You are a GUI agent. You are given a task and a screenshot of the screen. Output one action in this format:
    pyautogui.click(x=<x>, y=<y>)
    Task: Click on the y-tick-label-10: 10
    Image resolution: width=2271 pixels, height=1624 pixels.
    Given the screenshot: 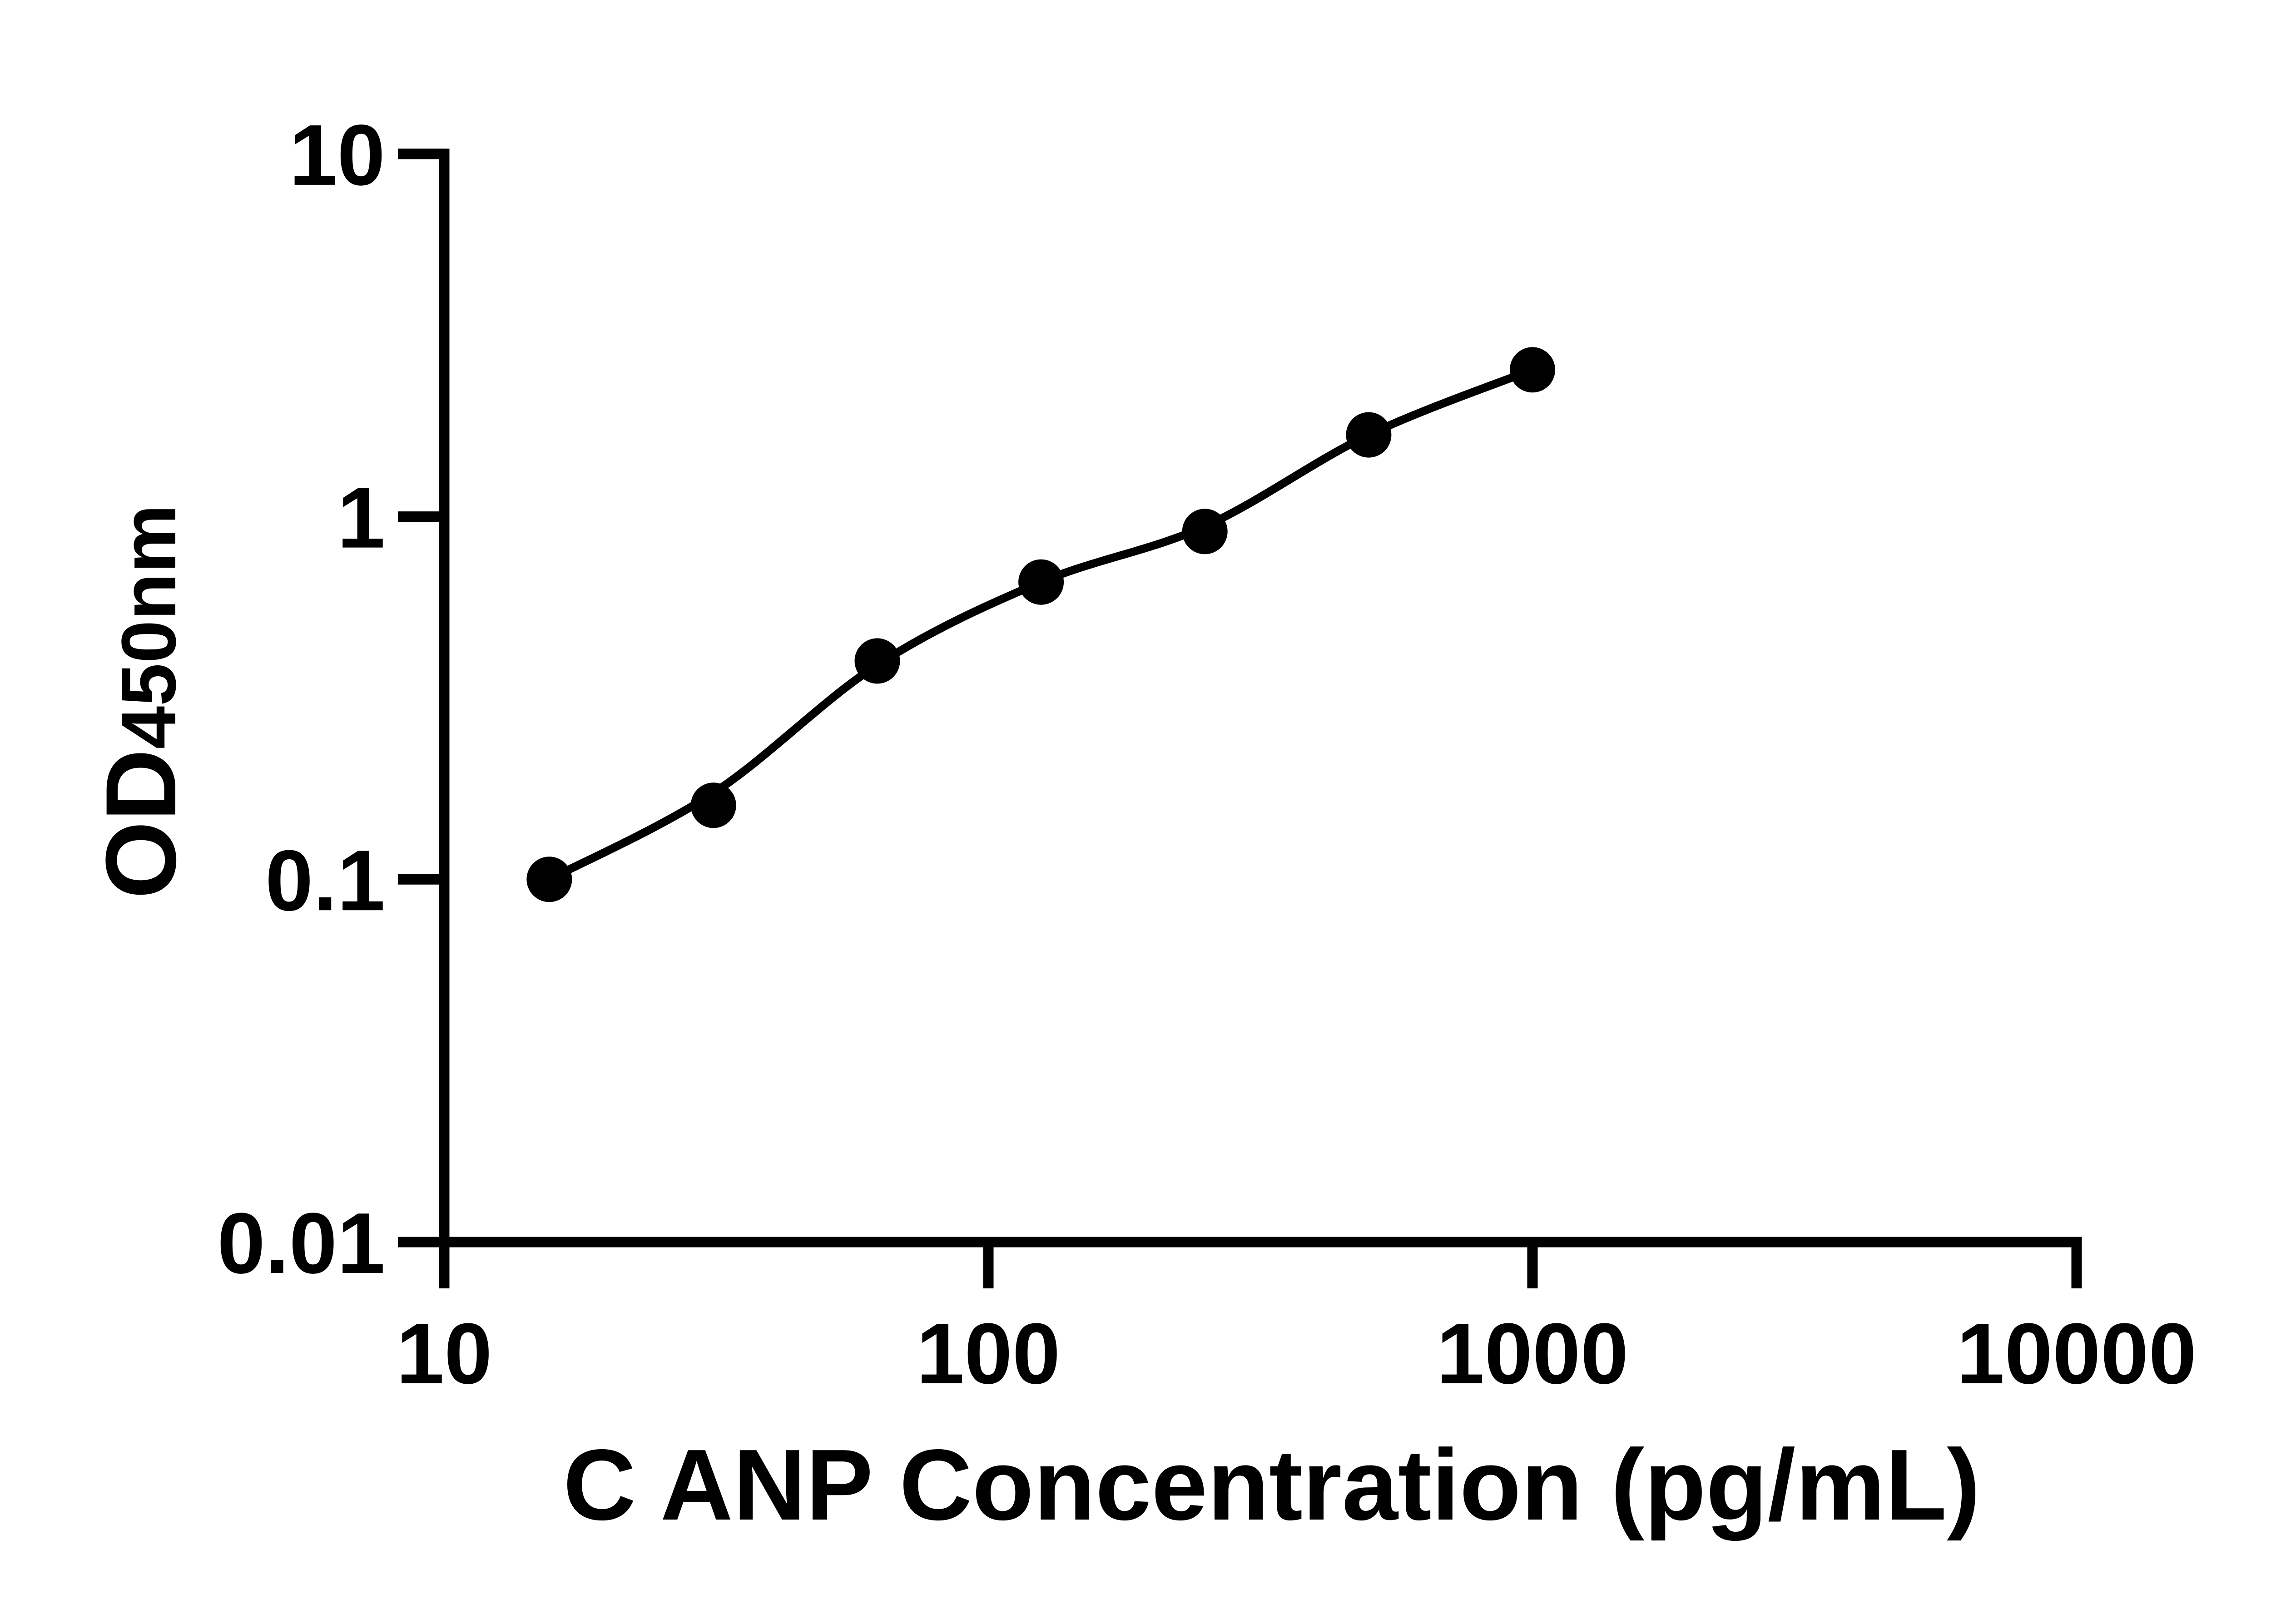 What is the action you would take?
    pyautogui.click(x=337, y=155)
    